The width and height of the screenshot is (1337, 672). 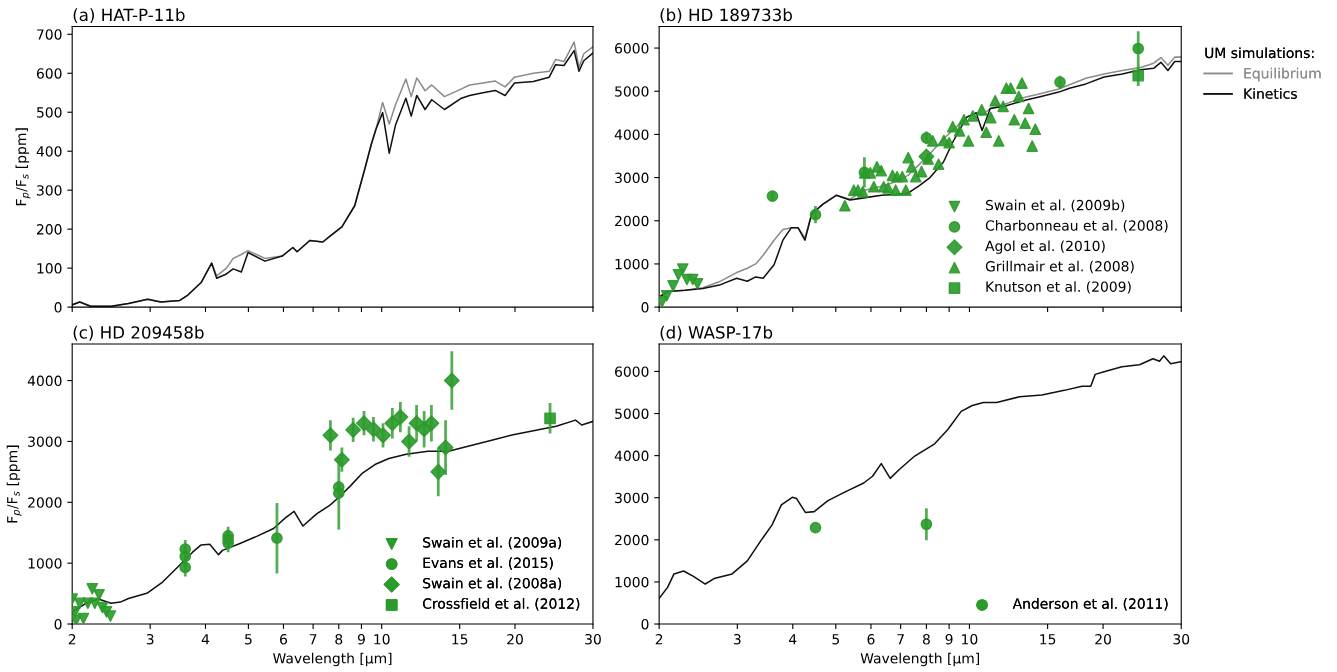 I want to click on legend-label: Equilibrium, so click(x=1282, y=74).